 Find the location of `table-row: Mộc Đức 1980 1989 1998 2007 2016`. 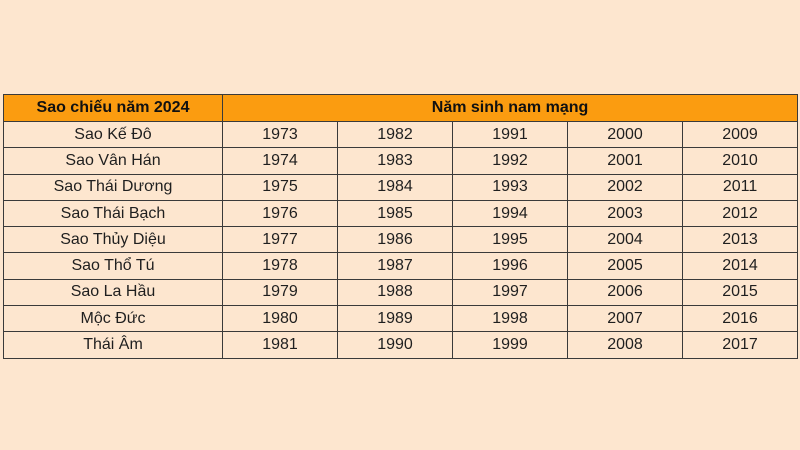

table-row: Mộc Đức 1980 1989 1998 2007 2016 is located at coordinates (401, 319).